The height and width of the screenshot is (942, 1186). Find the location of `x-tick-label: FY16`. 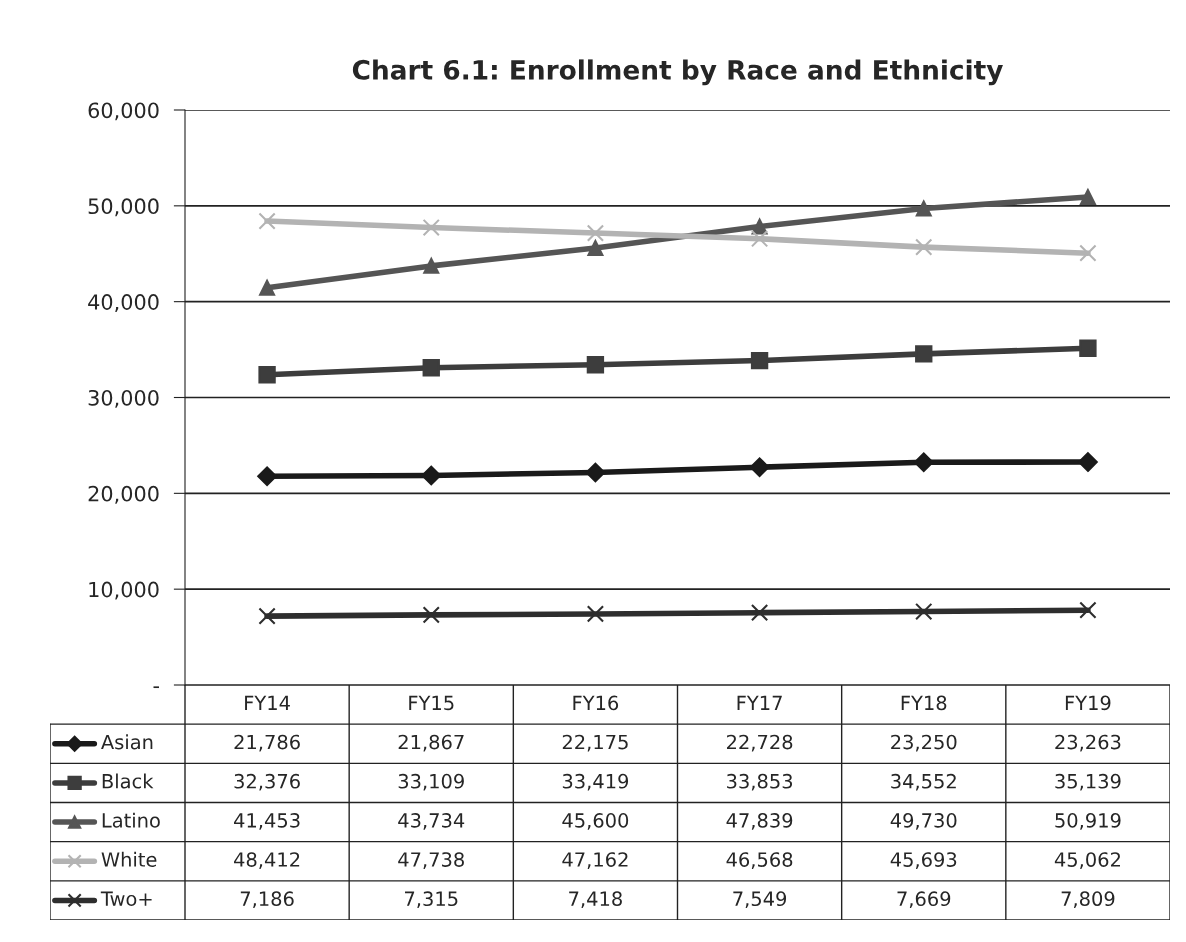

x-tick-label: FY16 is located at coordinates (596, 703).